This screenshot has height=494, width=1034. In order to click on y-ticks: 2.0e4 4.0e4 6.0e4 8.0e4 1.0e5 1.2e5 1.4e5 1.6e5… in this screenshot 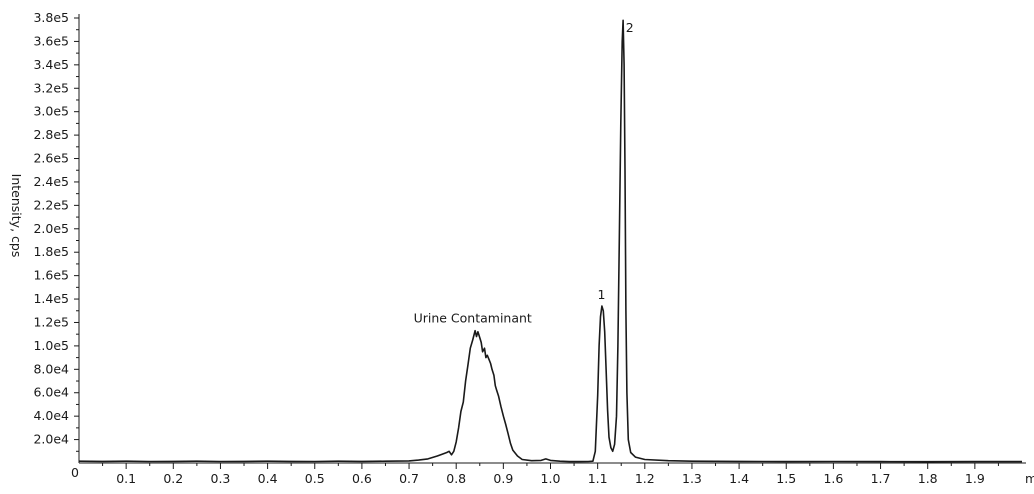, I will do `click(56, 231)`.